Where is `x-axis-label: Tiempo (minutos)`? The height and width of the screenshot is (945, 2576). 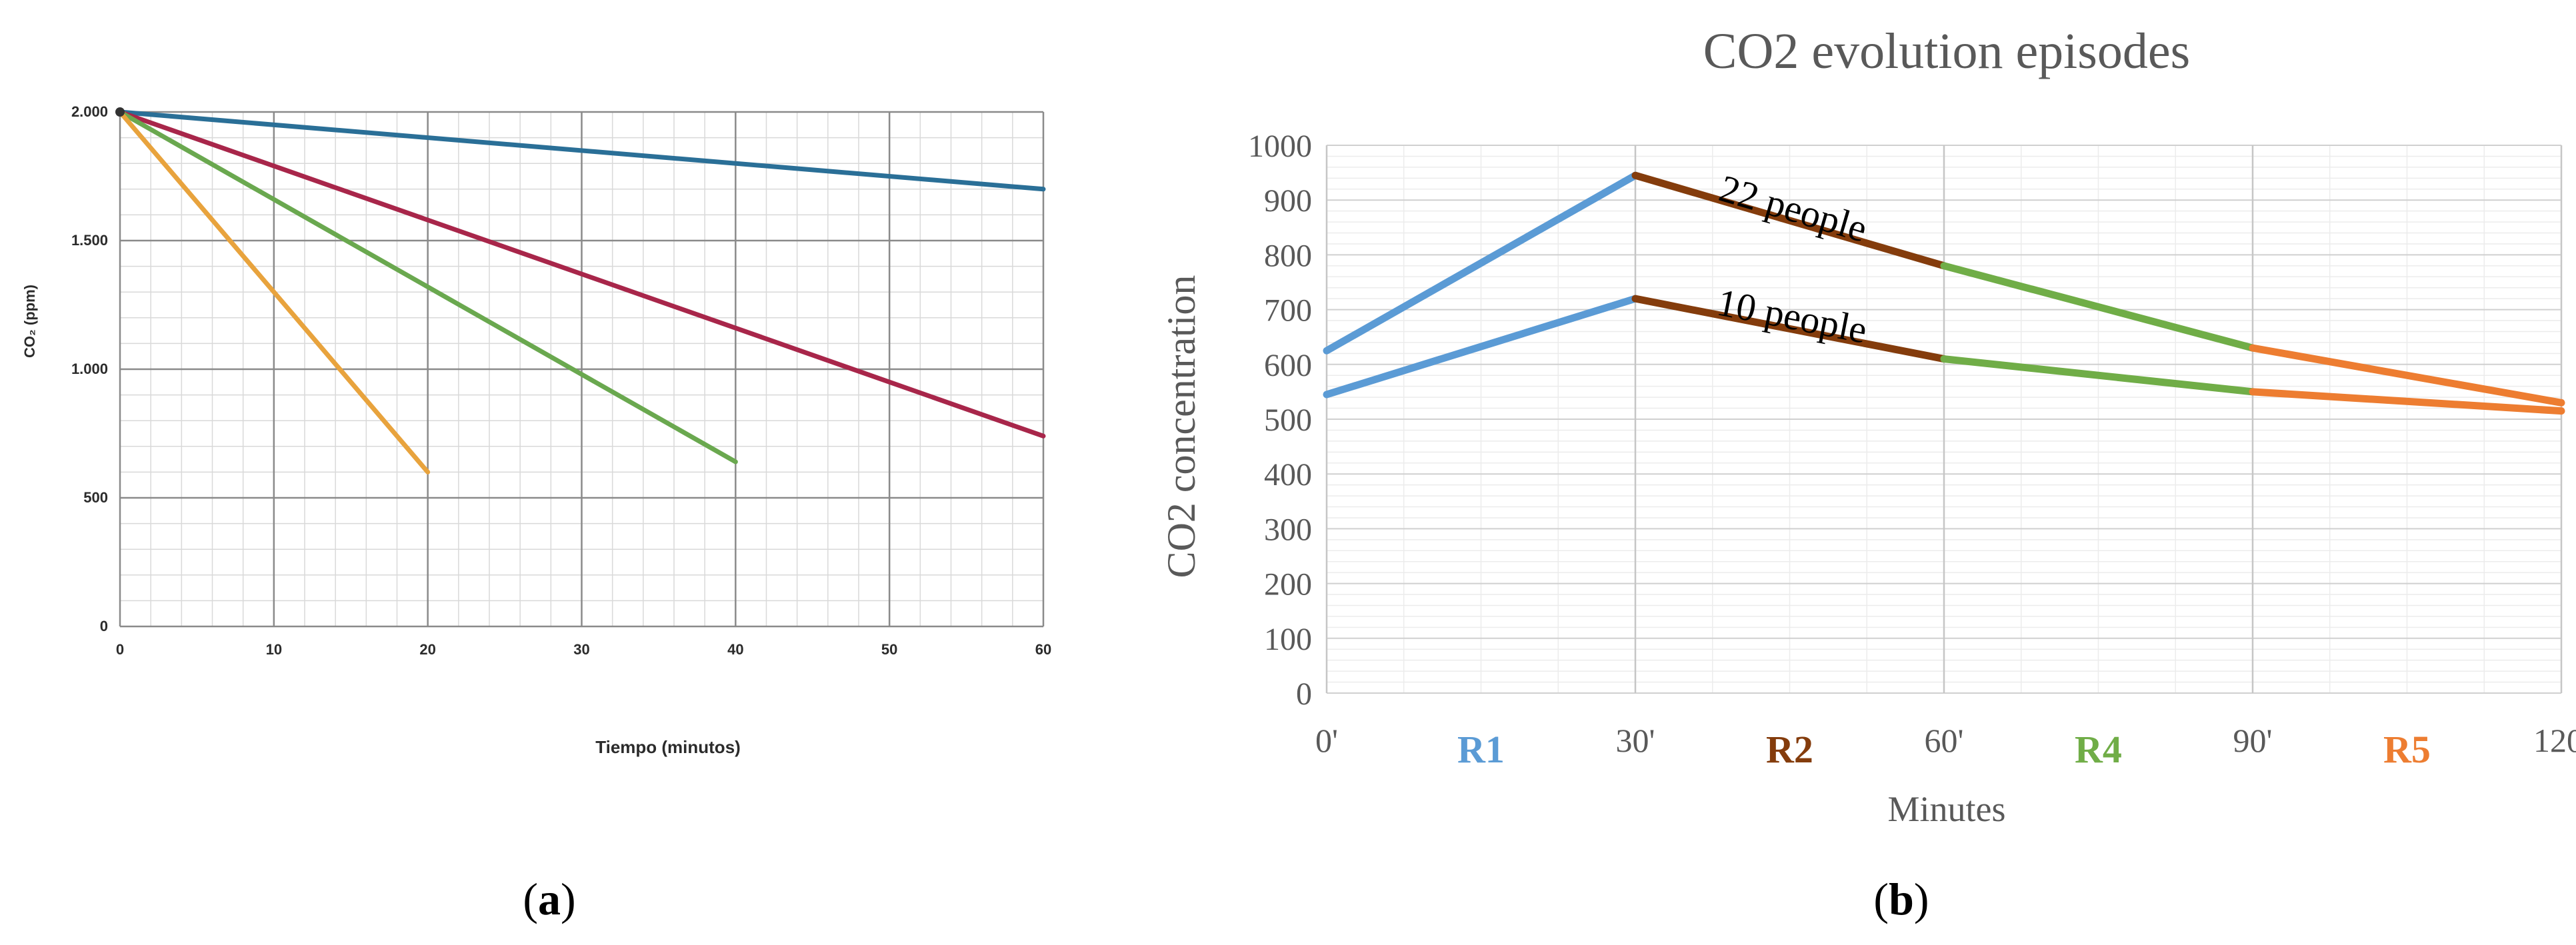 x-axis-label: Tiempo (minutos) is located at coordinates (668, 747).